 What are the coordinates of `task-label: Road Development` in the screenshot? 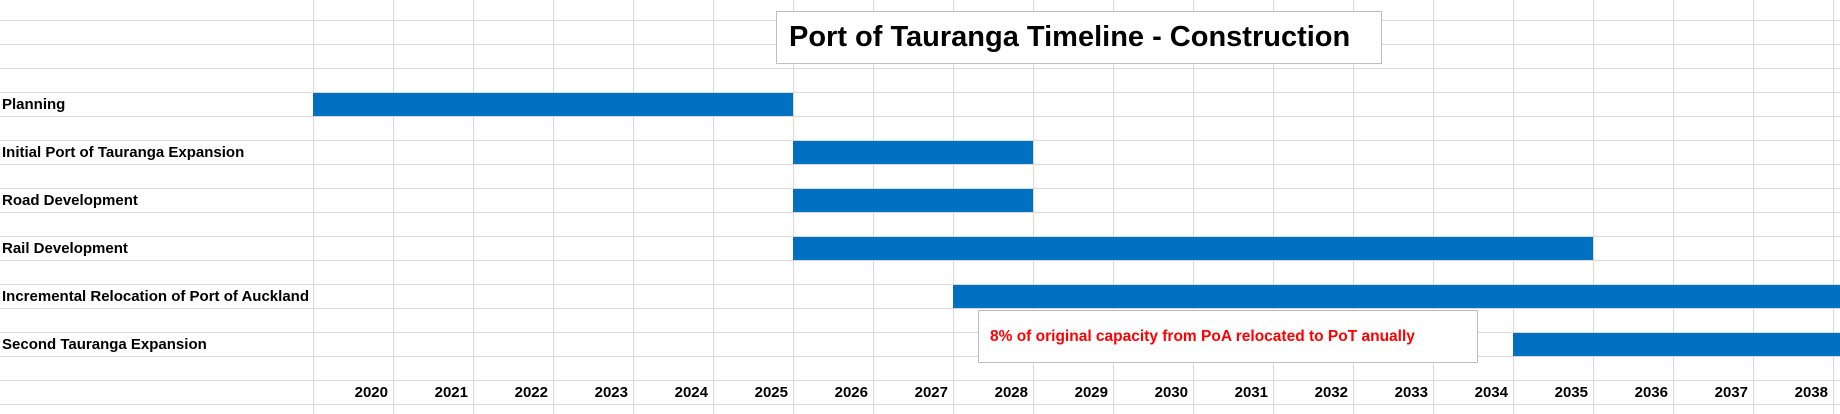 It's located at (70, 200).